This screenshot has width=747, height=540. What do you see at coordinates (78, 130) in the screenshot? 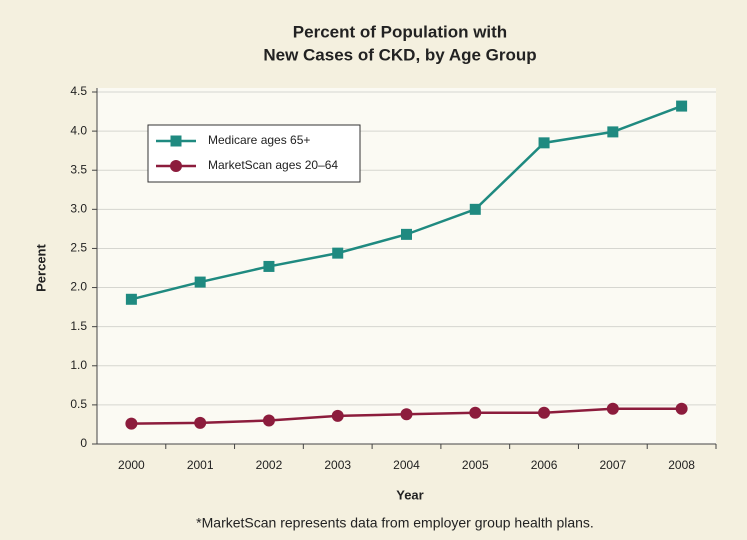
I see `y-tick-label: 4.0` at bounding box center [78, 130].